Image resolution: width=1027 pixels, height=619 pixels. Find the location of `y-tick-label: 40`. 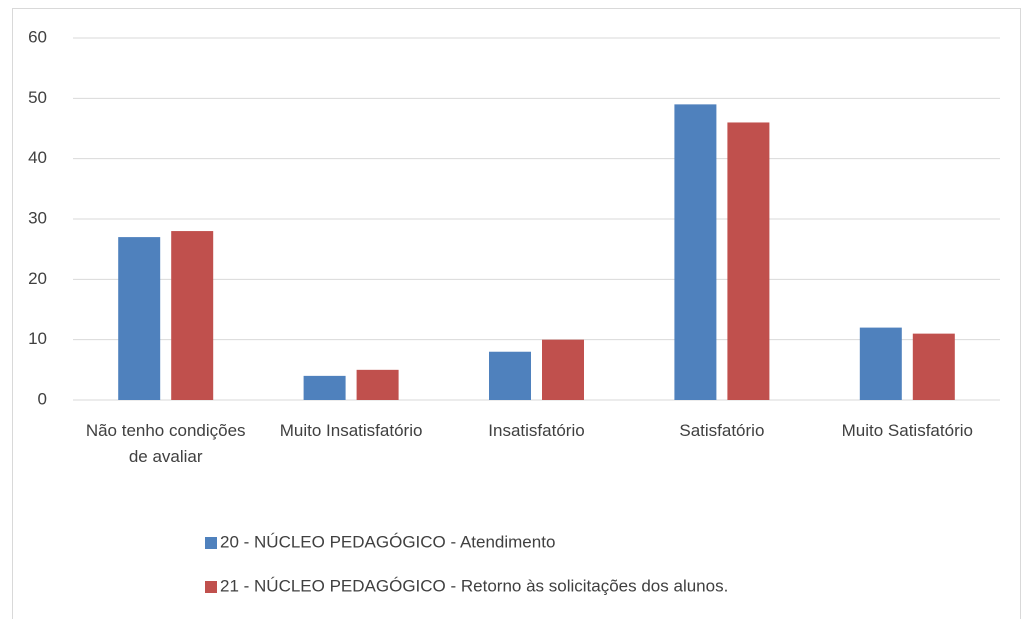

y-tick-label: 40 is located at coordinates (37, 157).